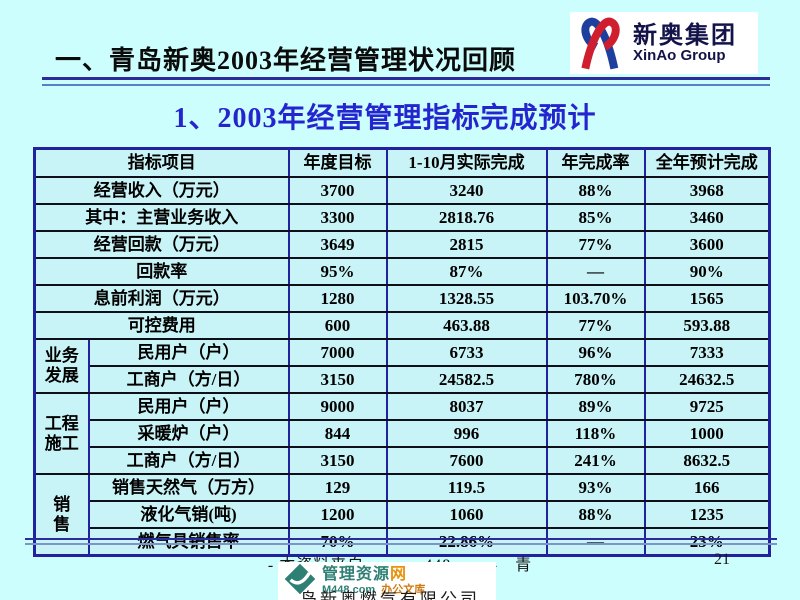 The height and width of the screenshot is (600, 800). I want to click on table-cell: 593.88, so click(707, 325).